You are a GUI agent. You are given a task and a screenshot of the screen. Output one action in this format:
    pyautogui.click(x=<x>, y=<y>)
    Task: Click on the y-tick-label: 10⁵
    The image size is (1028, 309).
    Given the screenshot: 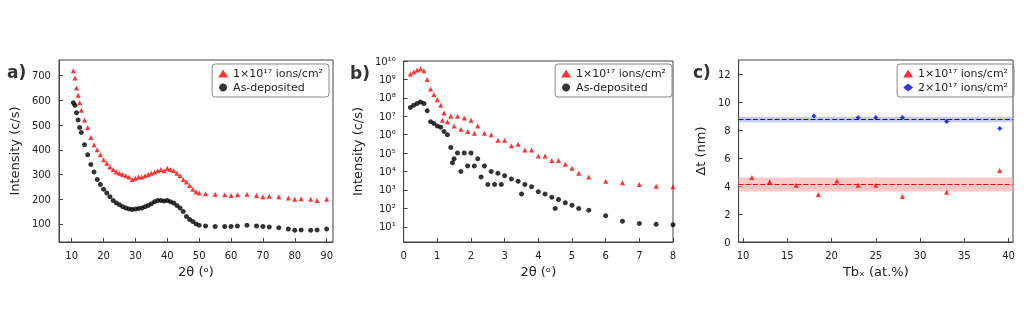 What is the action you would take?
    pyautogui.click(x=387, y=153)
    